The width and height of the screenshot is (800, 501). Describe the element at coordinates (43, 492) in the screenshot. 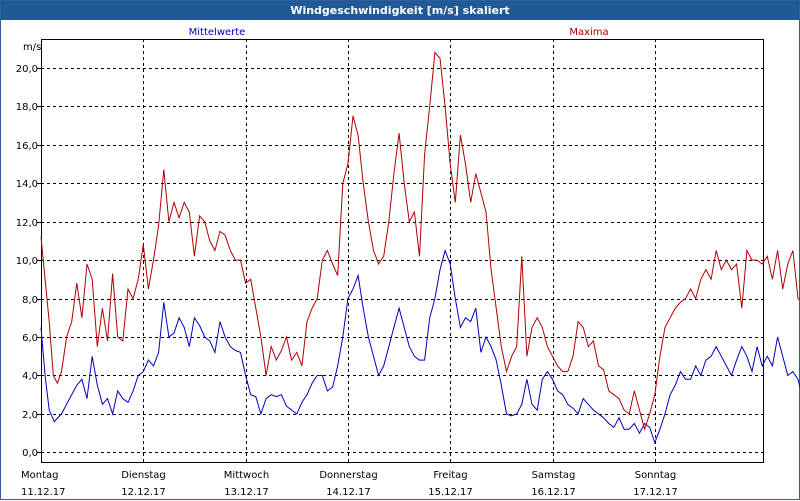

I see `x-tick-label-date: 11.12.17` at that location.